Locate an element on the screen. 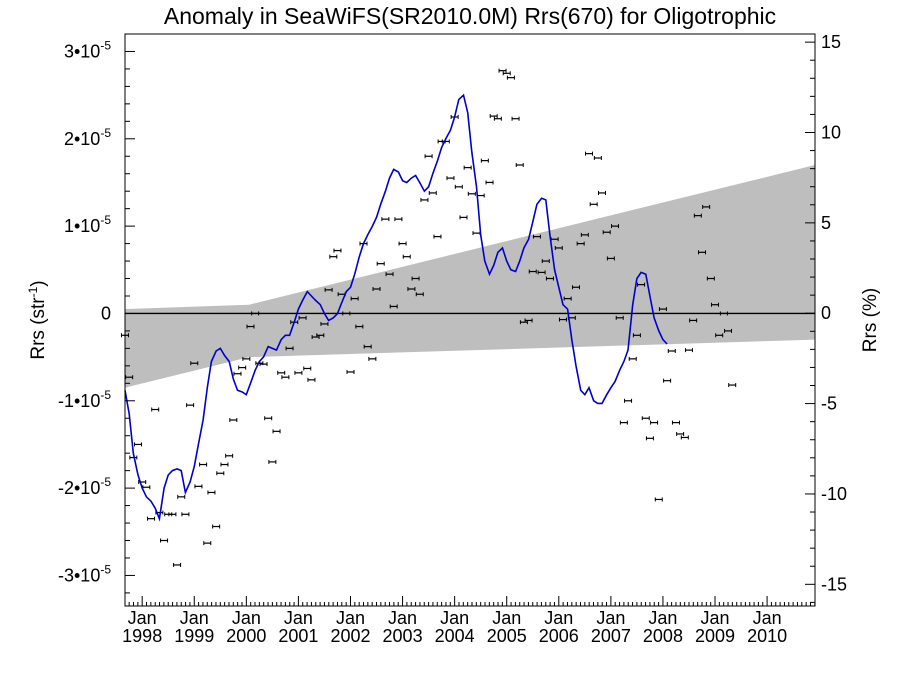 The image size is (900, 675). y-axis-right: 15 10 5 0 -5 -10 -15 is located at coordinates (826, 317).